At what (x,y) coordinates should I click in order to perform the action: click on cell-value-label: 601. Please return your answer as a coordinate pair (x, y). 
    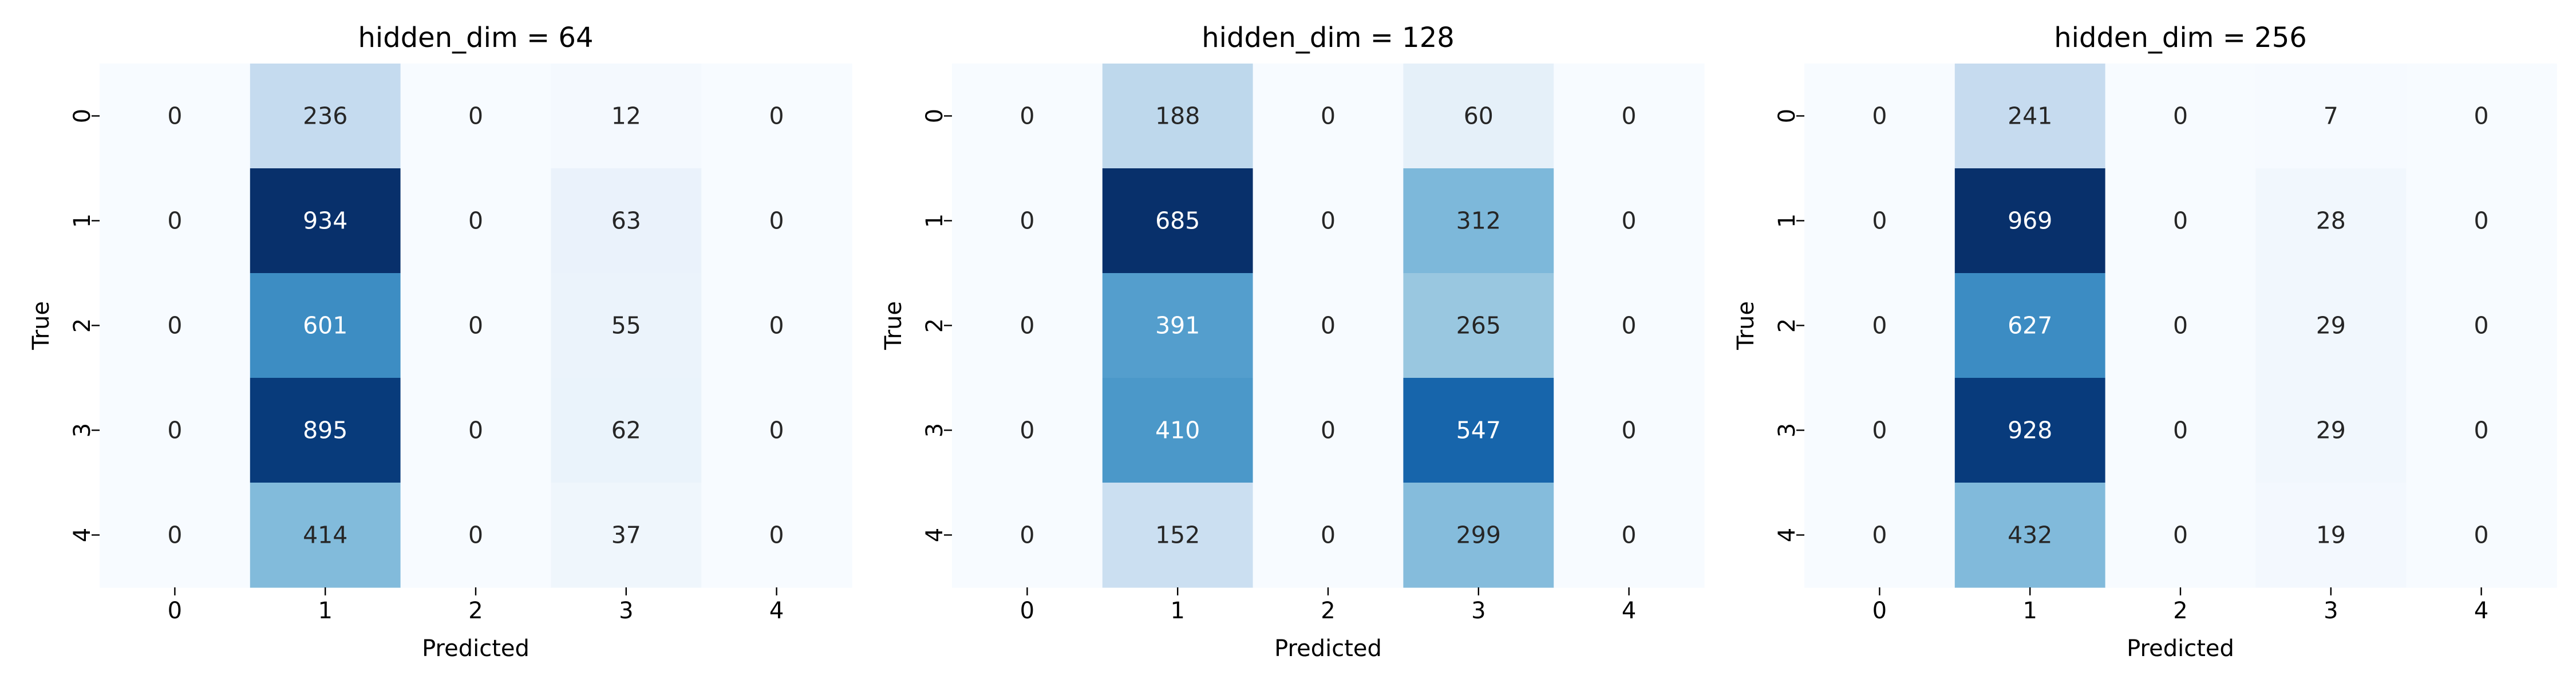
    Looking at the image, I should click on (325, 325).